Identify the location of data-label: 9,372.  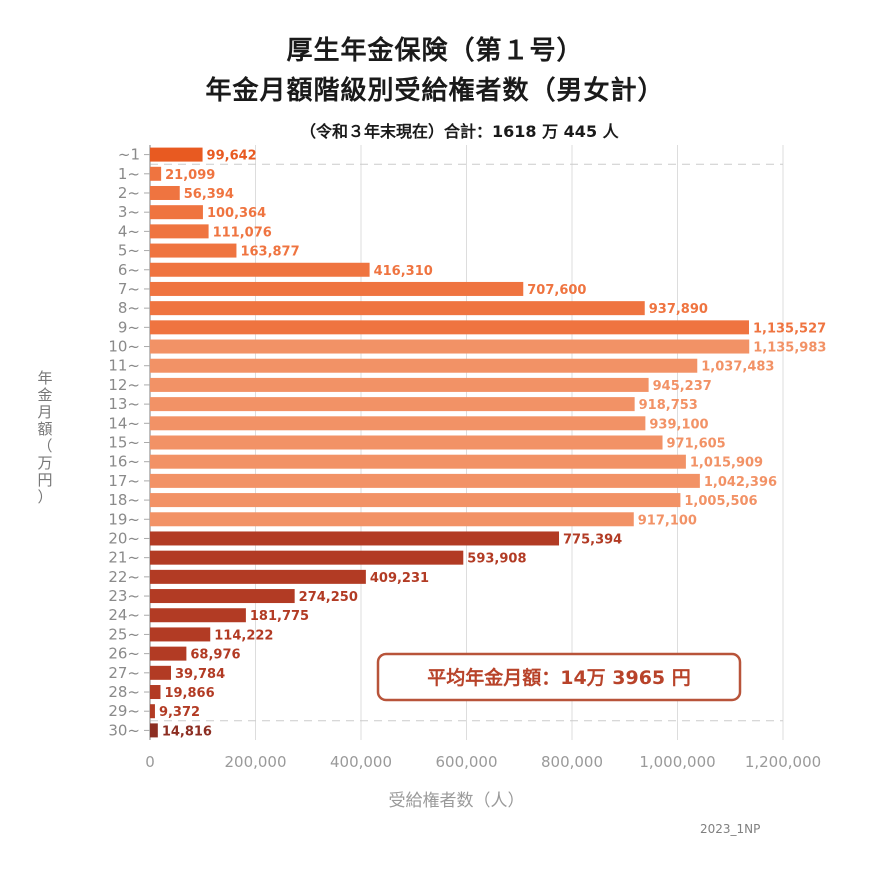
(179, 712).